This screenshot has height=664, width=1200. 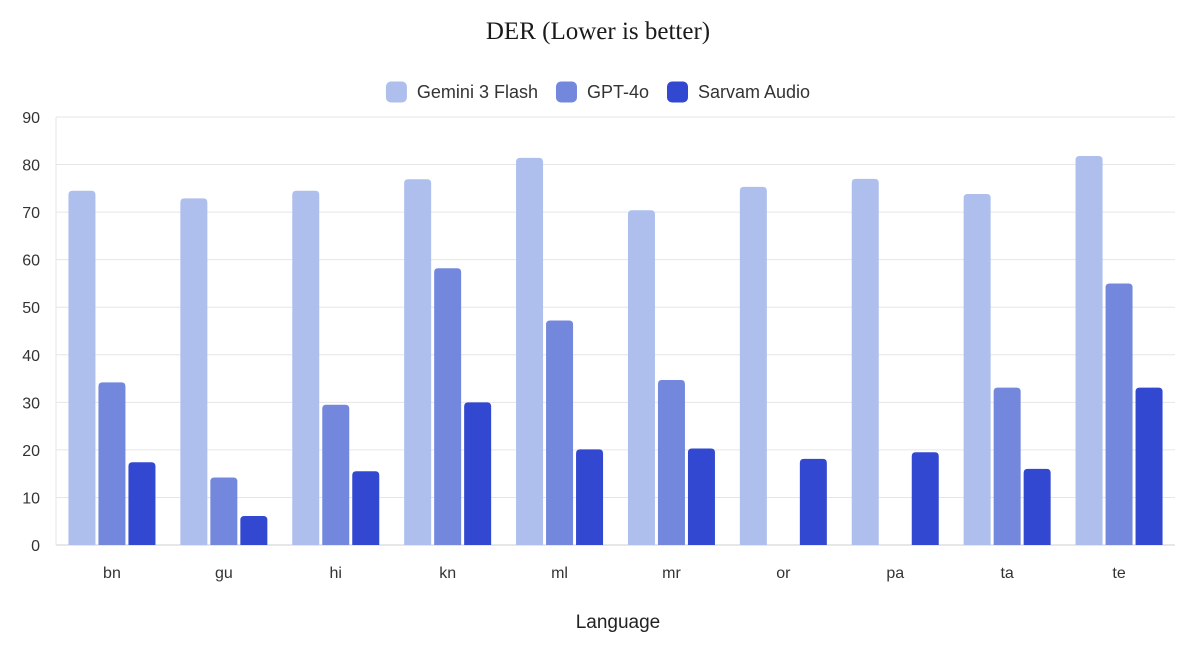 I want to click on bar-gemini-3-flash-bn, so click(x=82, y=367).